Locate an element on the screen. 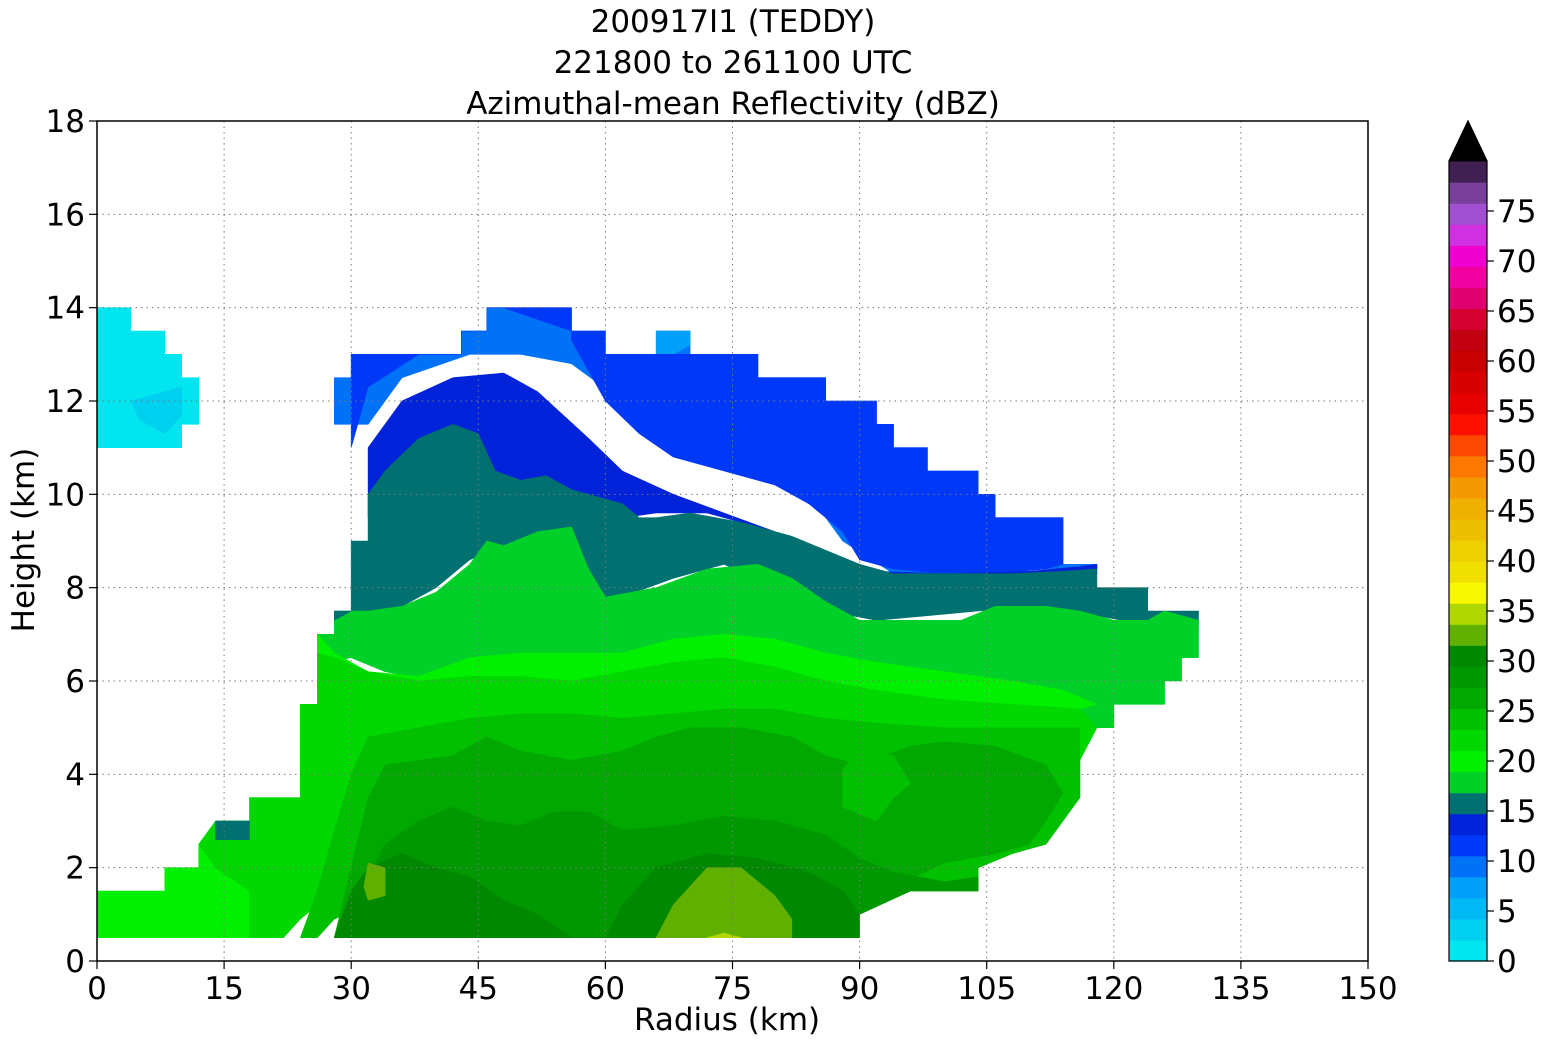 The height and width of the screenshot is (1045, 1548). colorbar-tick-label: 45 is located at coordinates (1516, 512).